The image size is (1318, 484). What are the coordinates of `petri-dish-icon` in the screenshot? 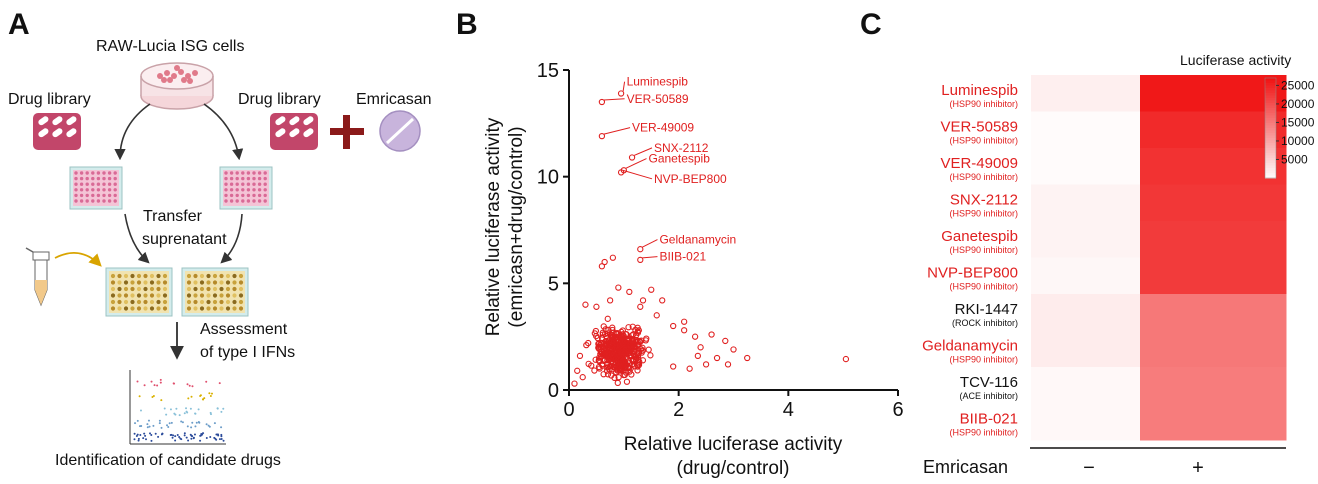 It's located at (177, 86).